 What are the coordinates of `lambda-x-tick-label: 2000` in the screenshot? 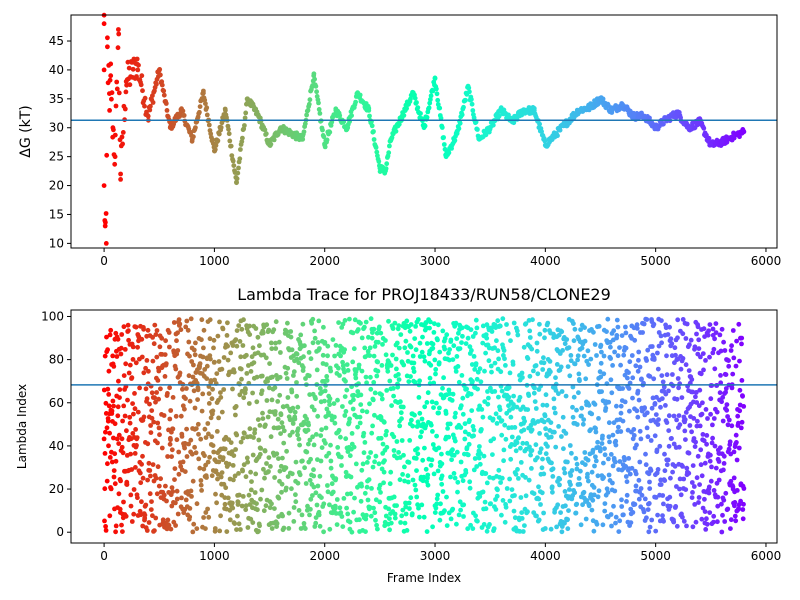 It's located at (324, 556).